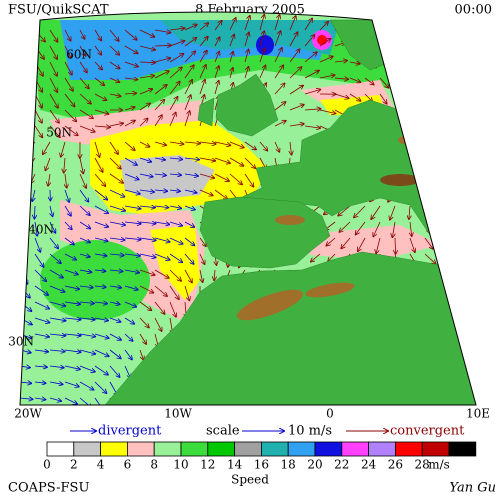 The height and width of the screenshot is (500, 500). Describe the element at coordinates (58, 10) in the screenshot. I see `header-left: FSU/QuikSCAT` at that location.